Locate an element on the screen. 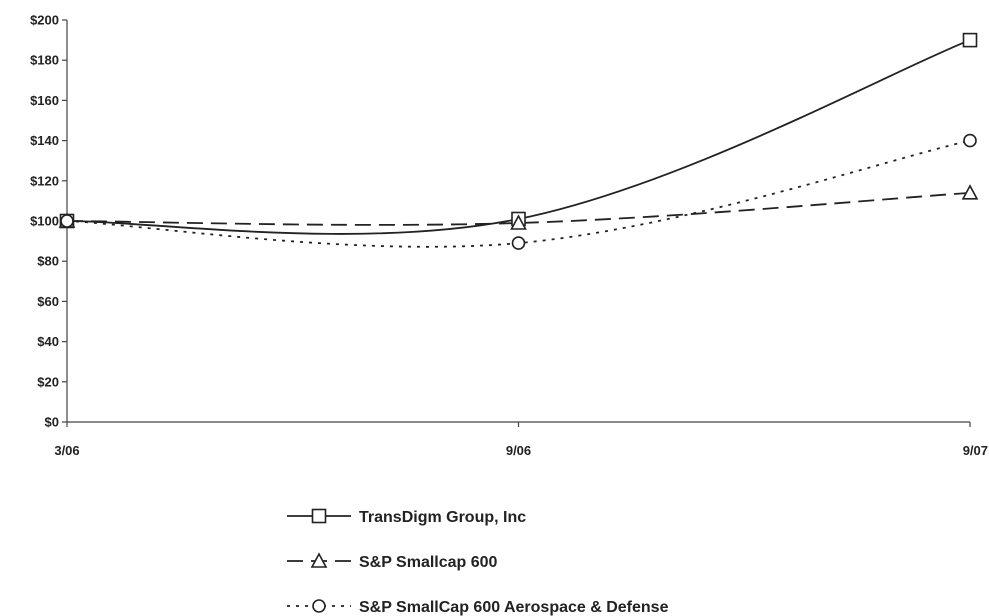 This screenshot has width=989, height=616. legend-item: S&P Smallcap 600 is located at coordinates (392, 561).